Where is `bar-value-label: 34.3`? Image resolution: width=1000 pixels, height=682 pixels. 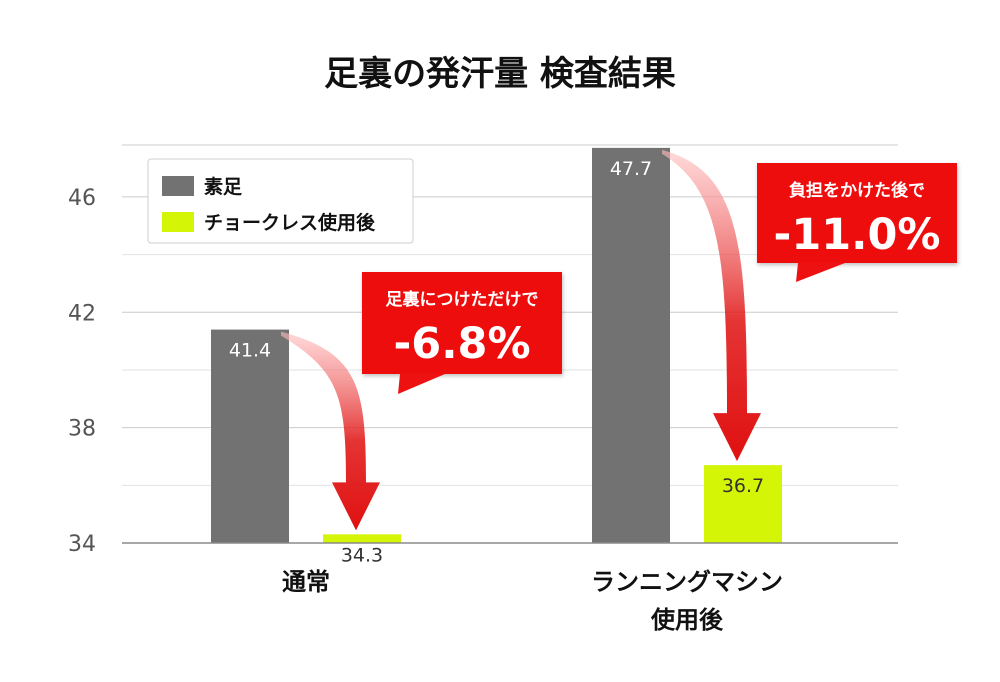 bar-value-label: 34.3 is located at coordinates (362, 555).